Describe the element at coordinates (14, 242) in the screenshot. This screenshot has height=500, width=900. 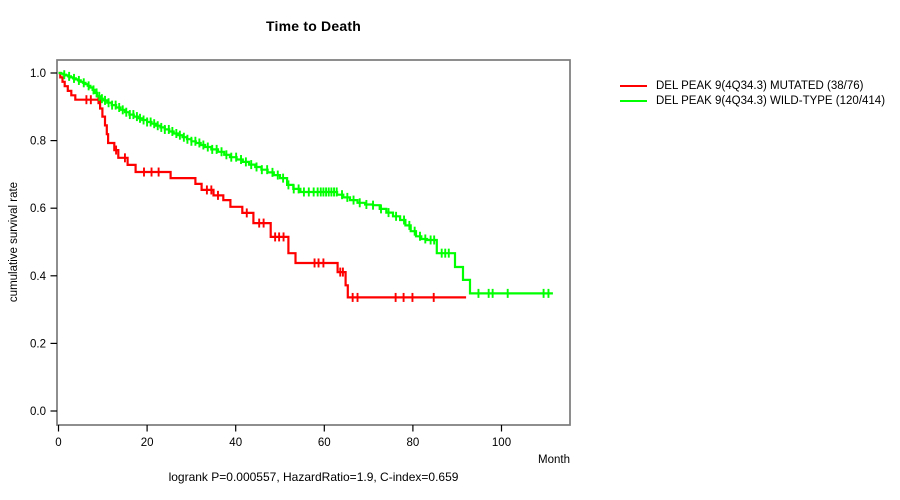
I see `y-axis-label: cumulative survival rate` at that location.